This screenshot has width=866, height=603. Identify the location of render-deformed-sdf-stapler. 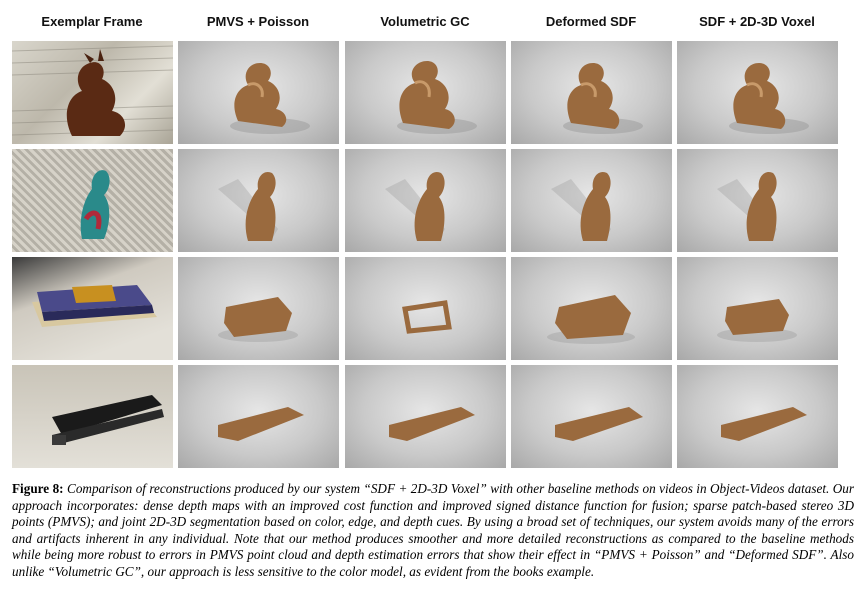
(591, 416).